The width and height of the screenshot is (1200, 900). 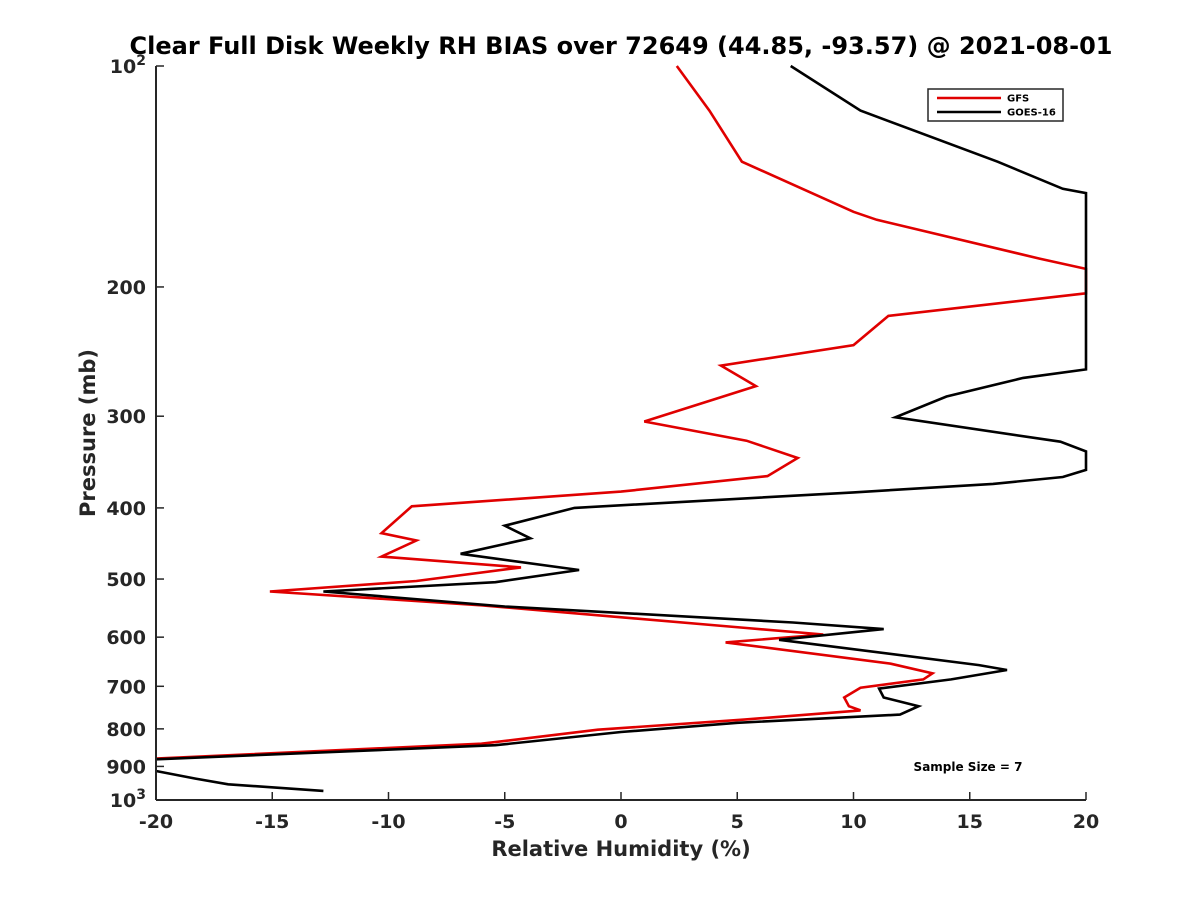 I want to click on y-tick-label: 700, so click(x=126, y=687).